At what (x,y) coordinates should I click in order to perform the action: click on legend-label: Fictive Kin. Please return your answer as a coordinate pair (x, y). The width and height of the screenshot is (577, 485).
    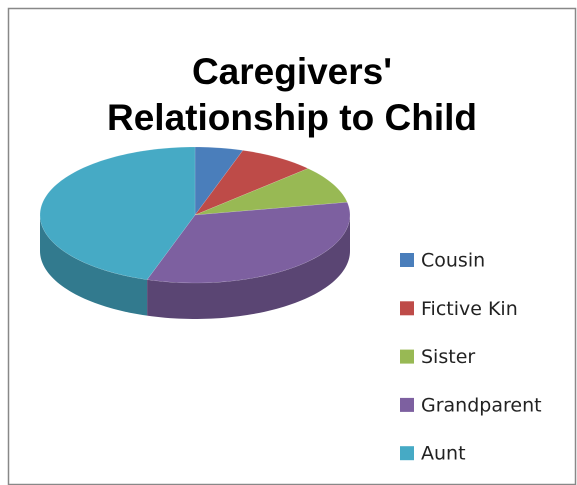
    Looking at the image, I should click on (469, 309).